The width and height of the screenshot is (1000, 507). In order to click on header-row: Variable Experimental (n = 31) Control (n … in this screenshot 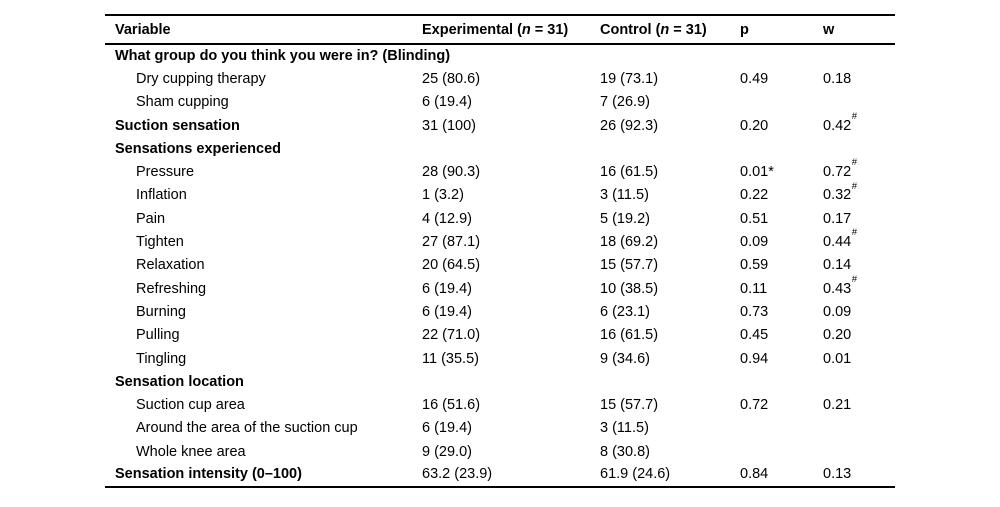, I will do `click(500, 30)`.